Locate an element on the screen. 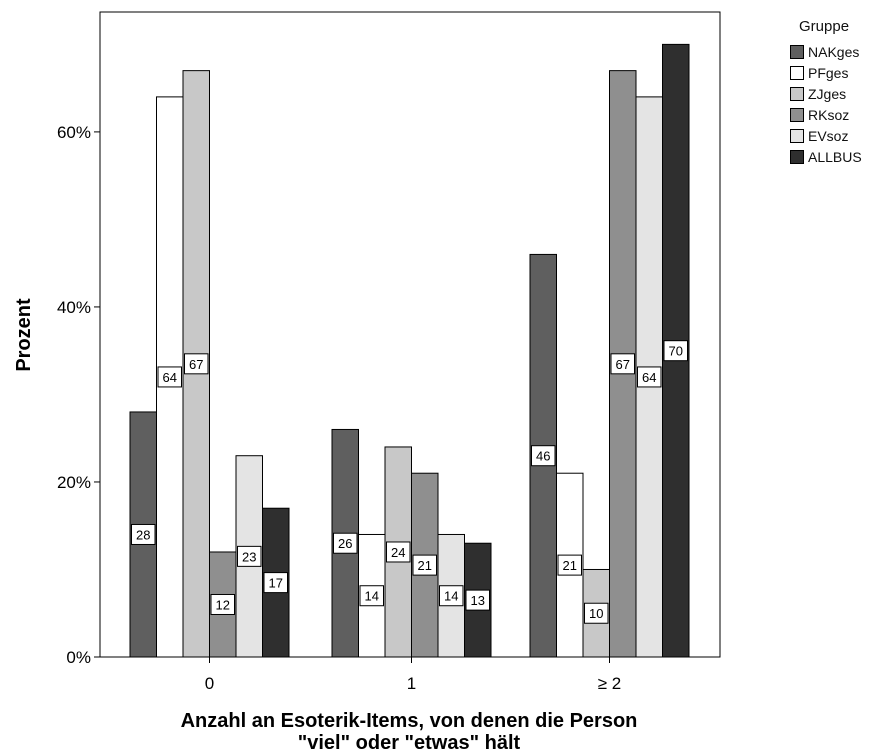  y-axis: 0% 20% 40% 60% is located at coordinates (78, 395).